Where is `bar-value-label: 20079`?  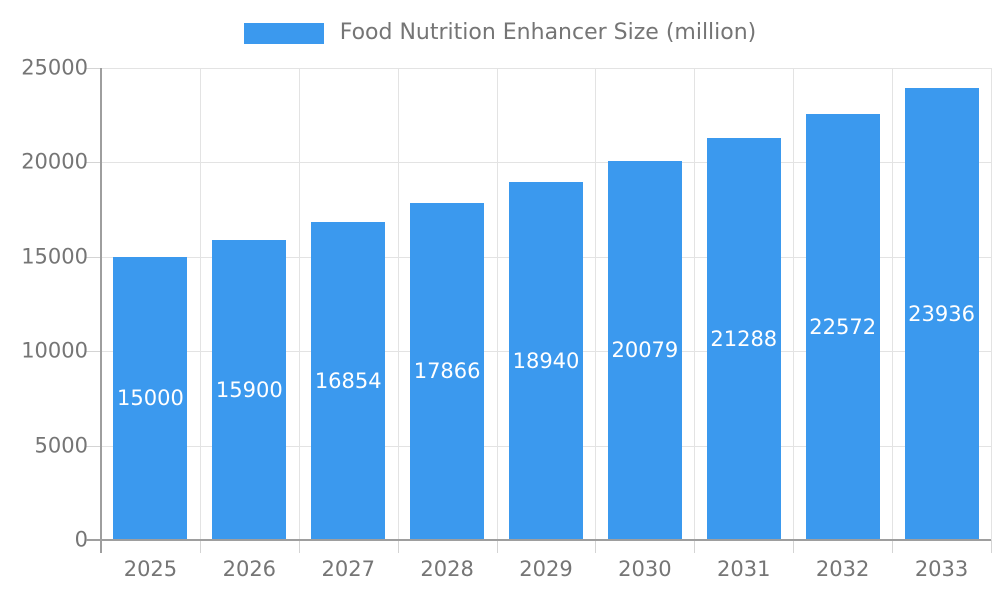
bar-value-label: 20079 is located at coordinates (645, 350).